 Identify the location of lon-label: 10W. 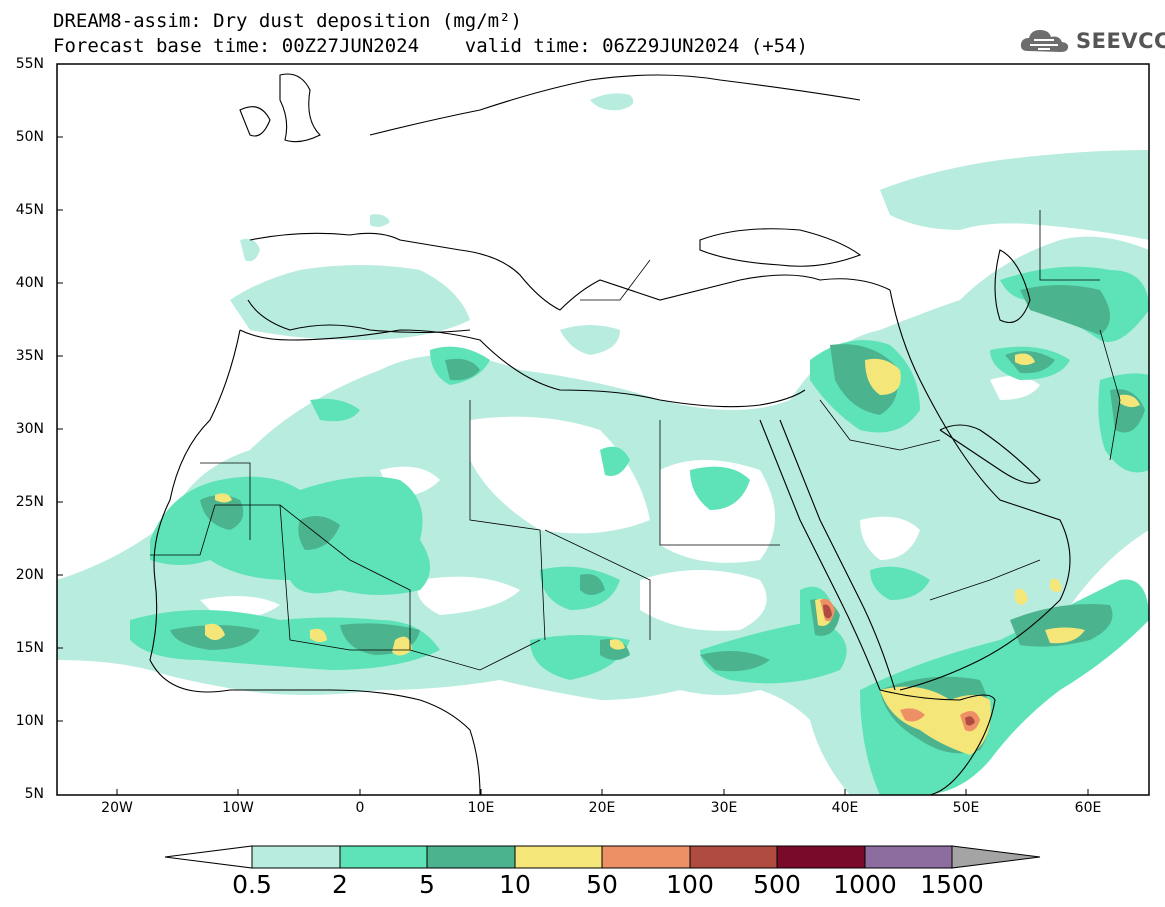
(238, 808).